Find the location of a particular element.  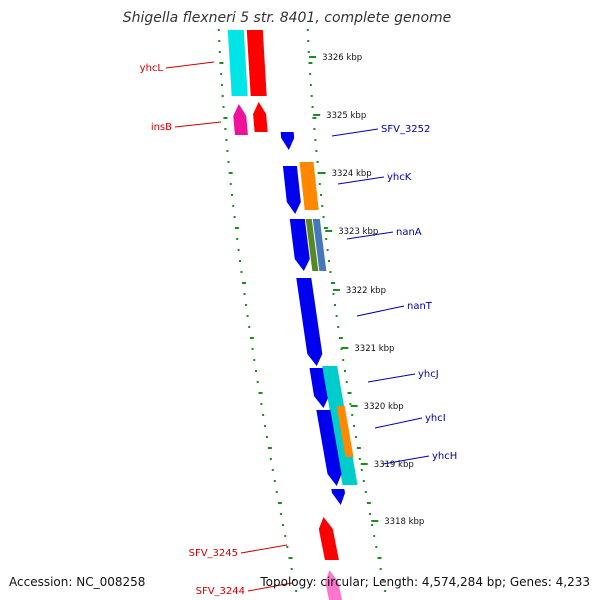

ruler-tick-label: 3318 kbp is located at coordinates (404, 522).